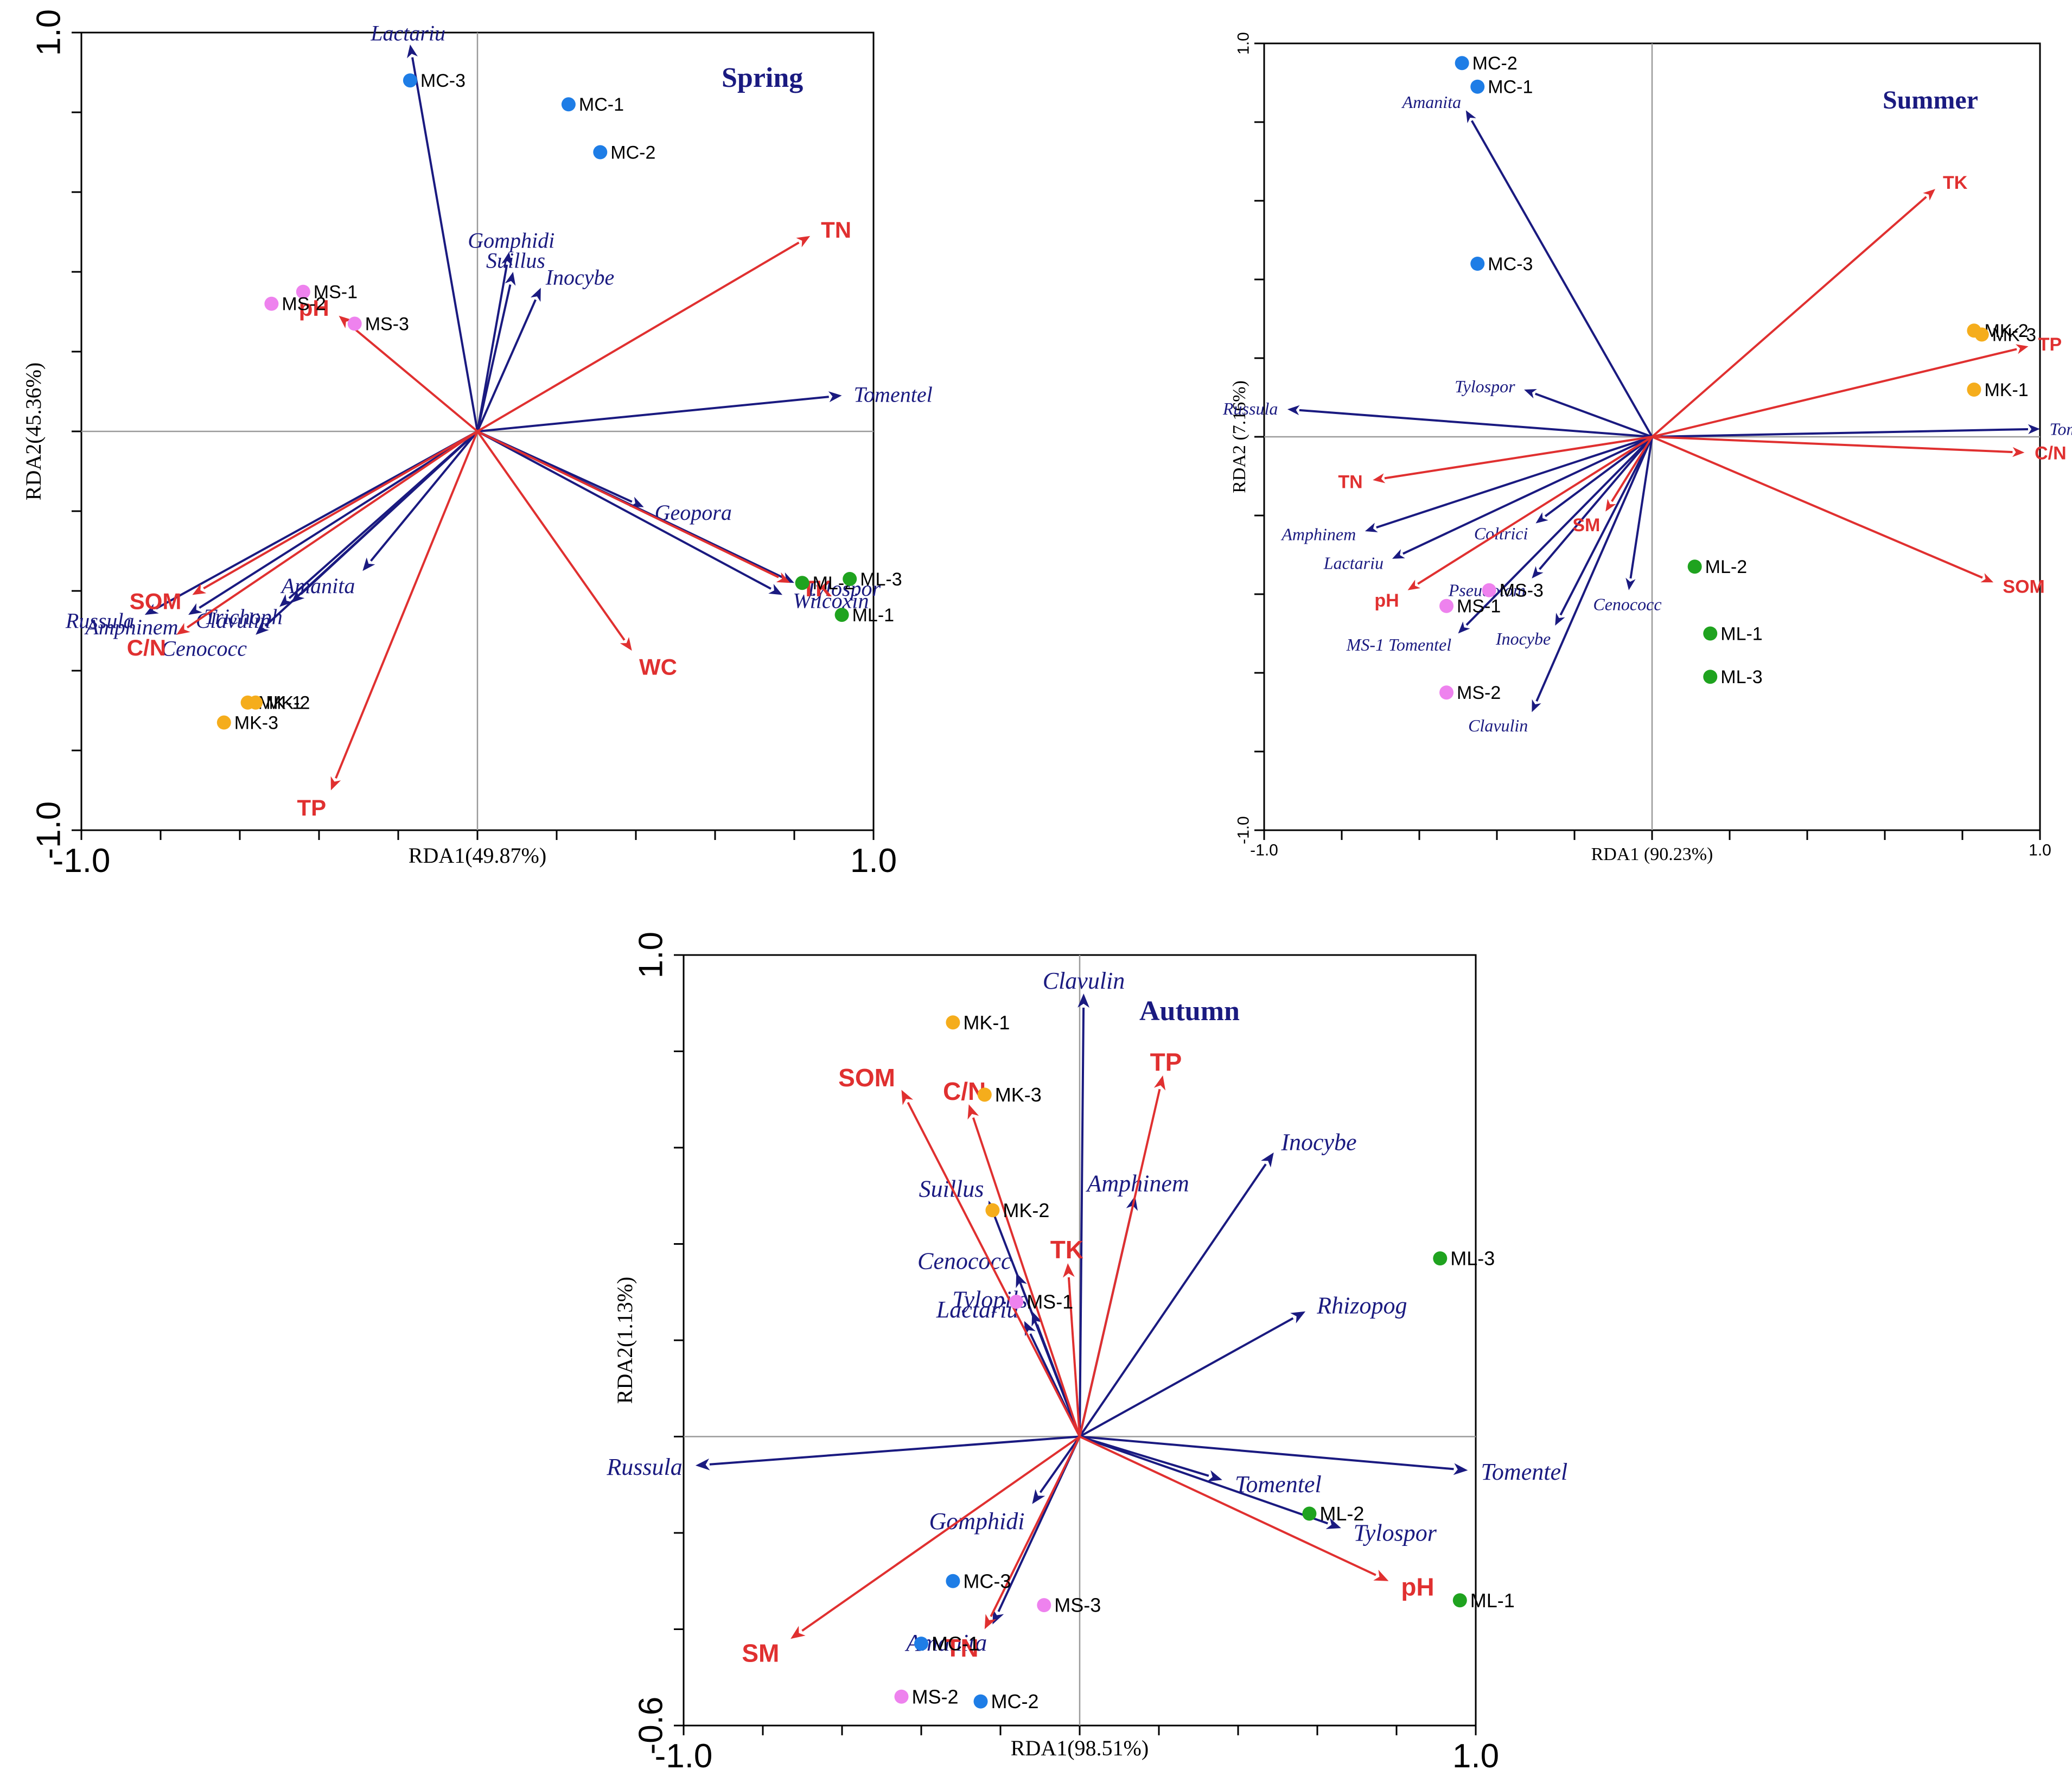  Describe the element at coordinates (1530, 394) in the screenshot. I see `species-arrow-tylospor-head` at that location.